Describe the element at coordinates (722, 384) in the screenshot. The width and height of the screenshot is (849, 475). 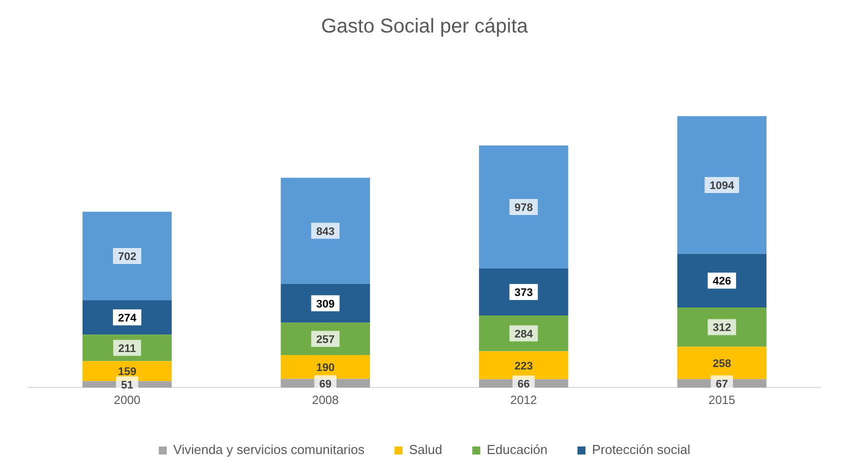
I see `data-label: 67` at that location.